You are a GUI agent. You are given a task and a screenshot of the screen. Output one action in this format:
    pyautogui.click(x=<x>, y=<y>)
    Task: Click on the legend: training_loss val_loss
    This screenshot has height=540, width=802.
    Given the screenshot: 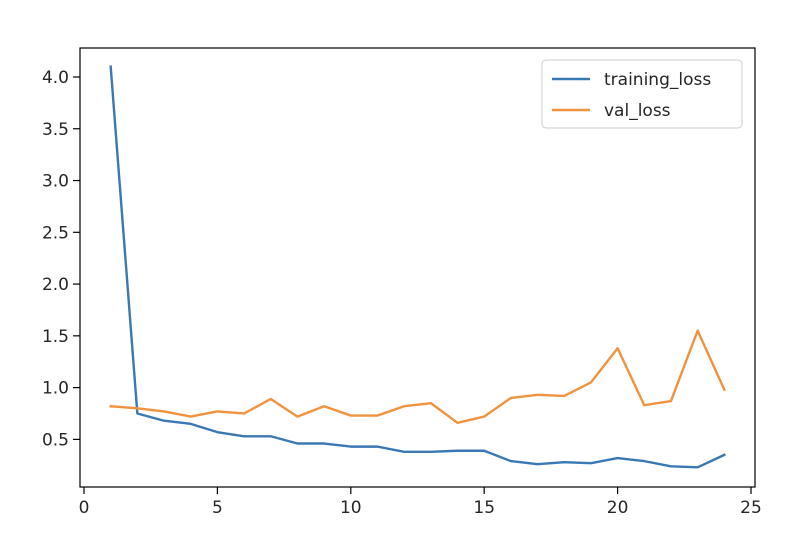 What is the action you would take?
    pyautogui.click(x=642, y=94)
    